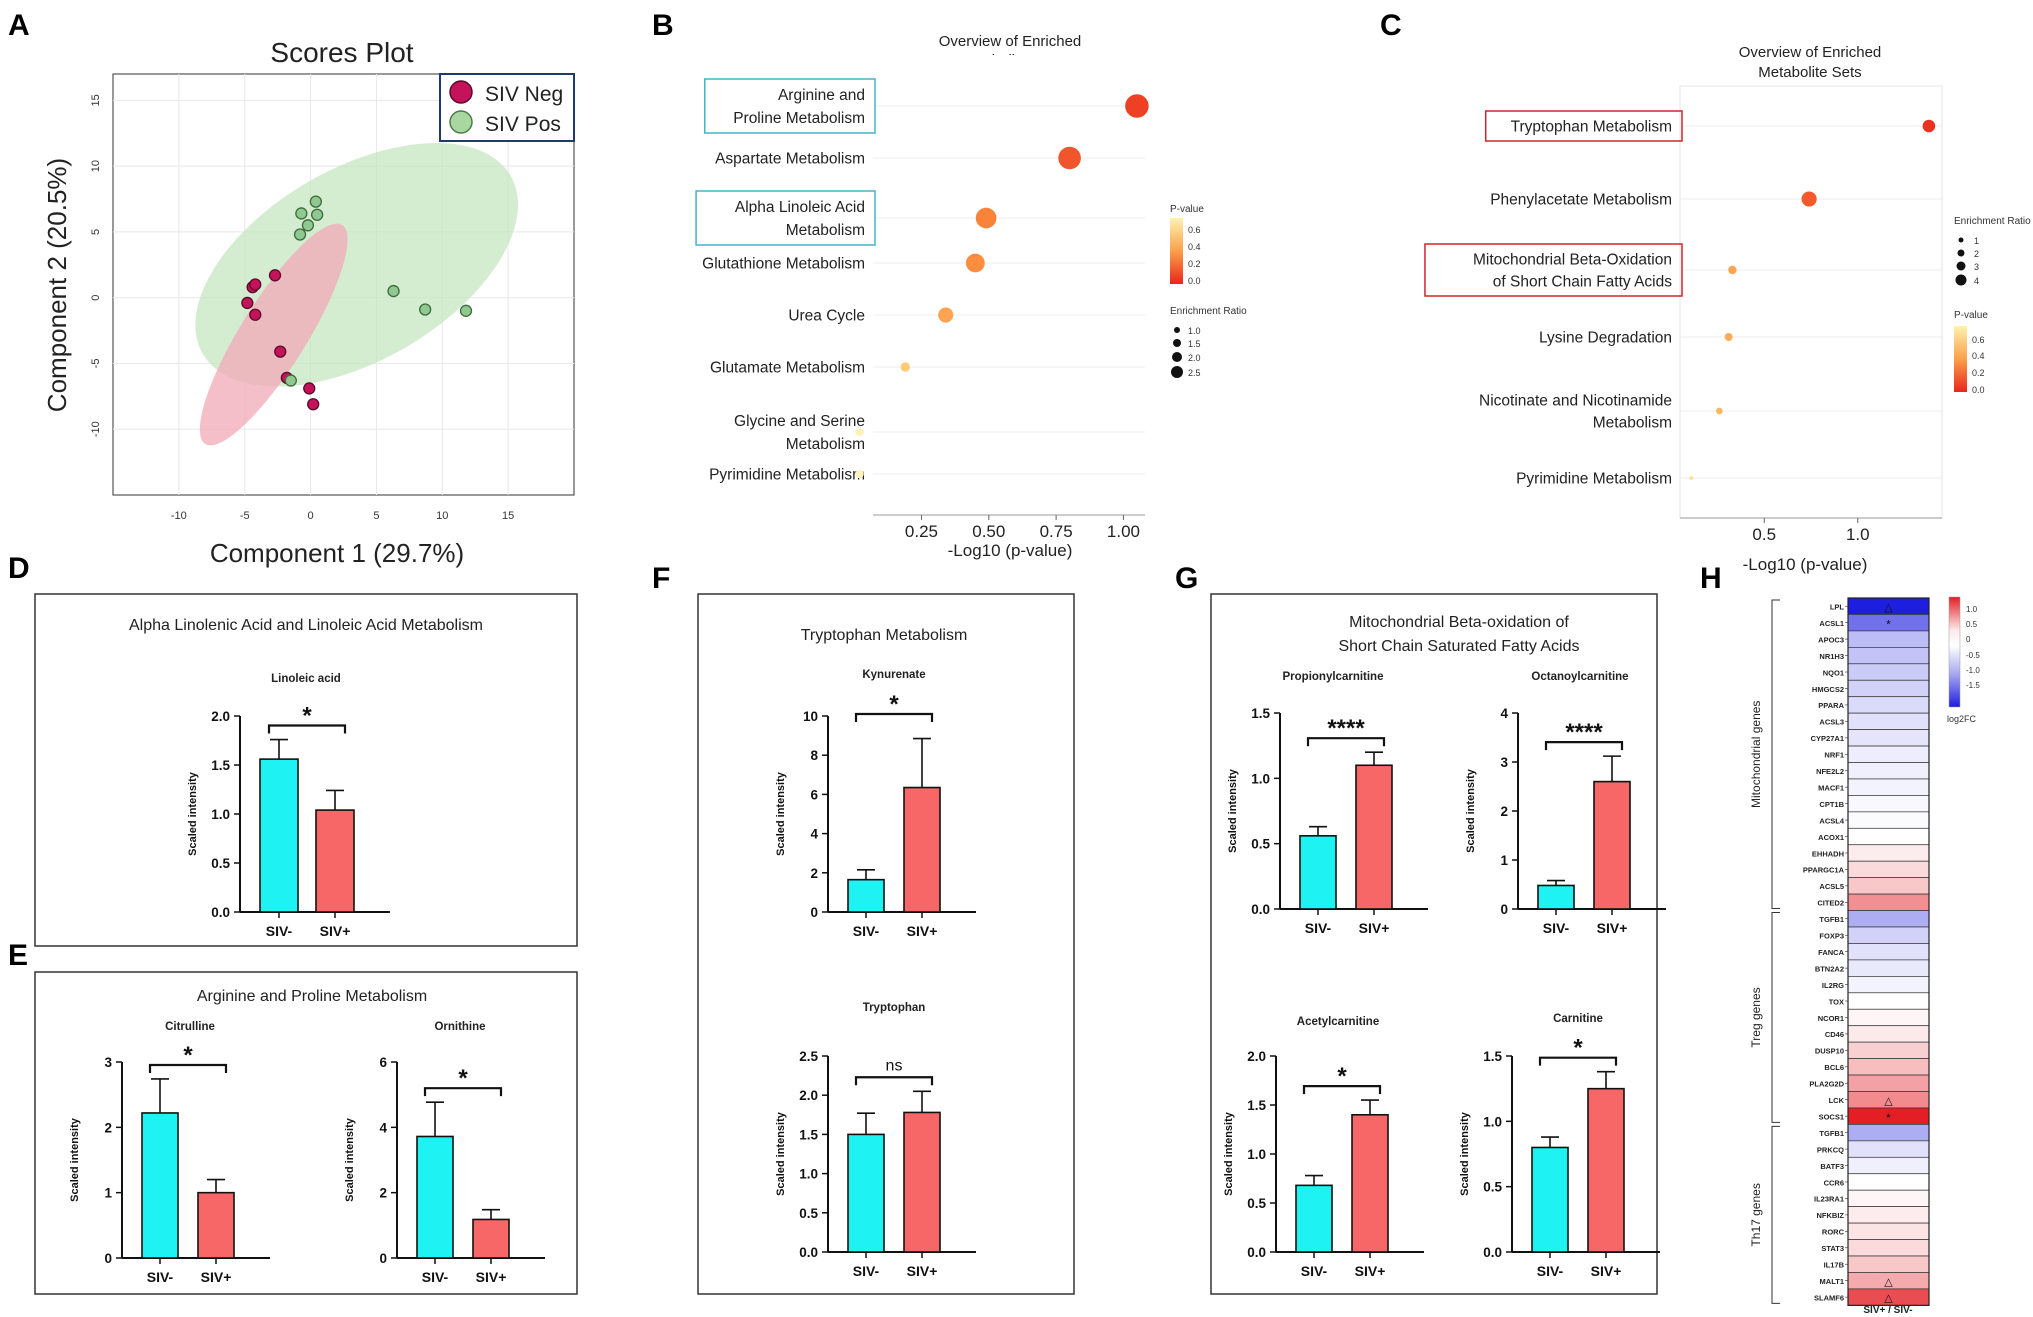 The width and height of the screenshot is (2033, 1317). What do you see at coordinates (341, 52) in the screenshot?
I see `scores-plot-title: Scores Plot` at bounding box center [341, 52].